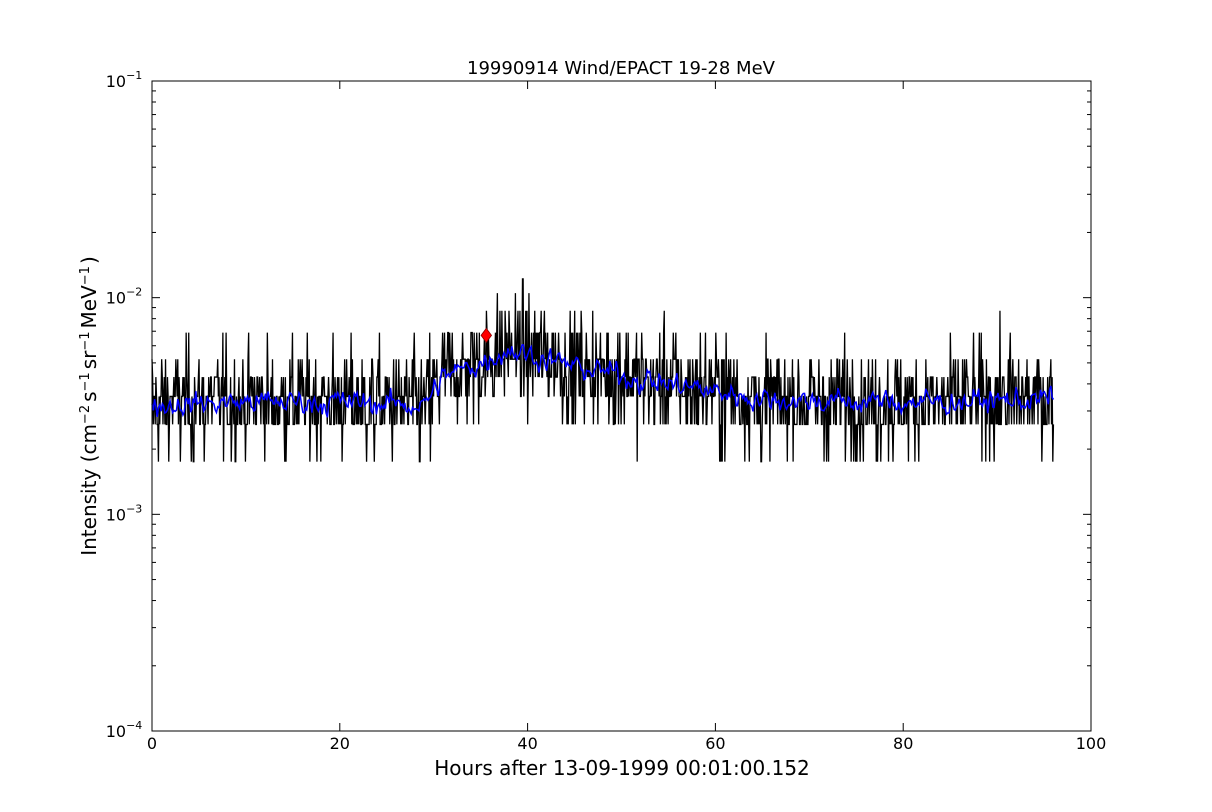  Describe the element at coordinates (527, 743) in the screenshot. I see `x-tick-label: 40` at that location.